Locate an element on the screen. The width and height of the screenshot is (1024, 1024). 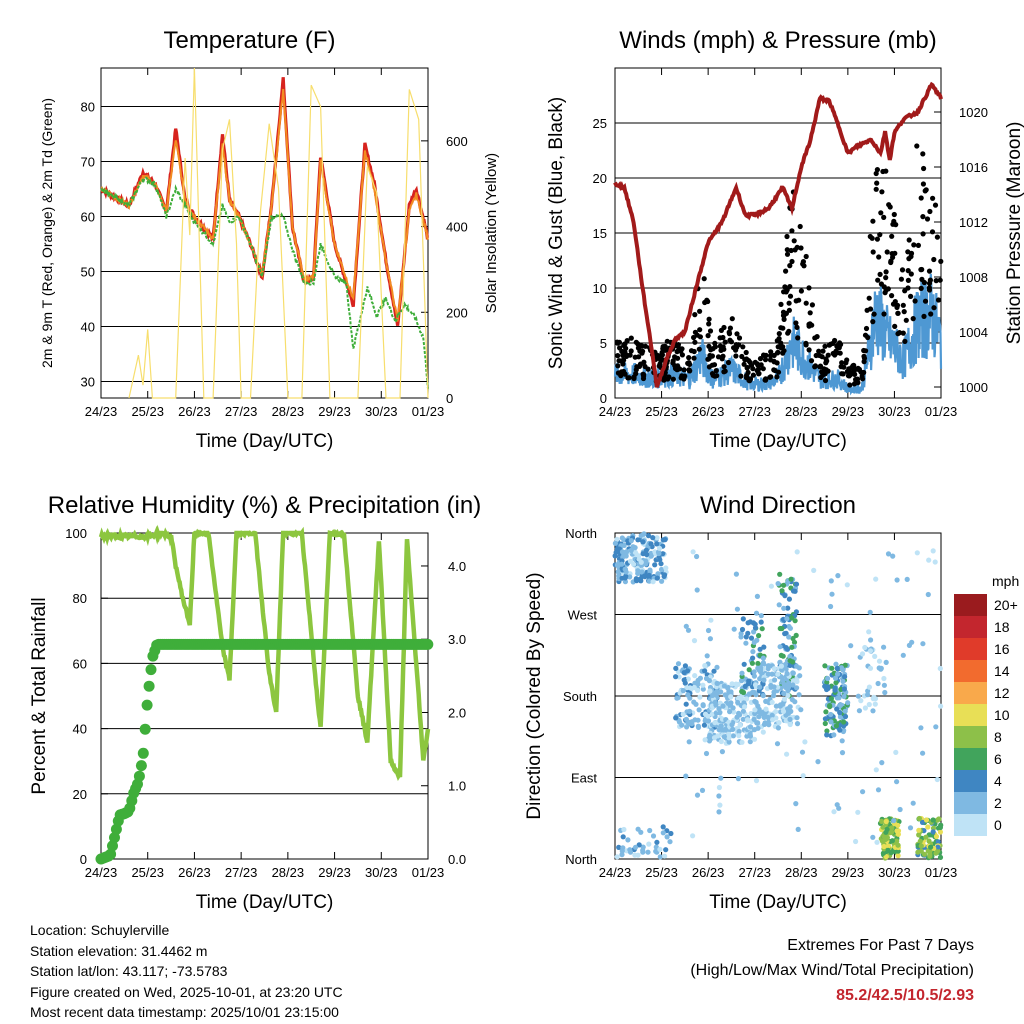
location-text: Location: Schuylerville is located at coordinates (100, 930).